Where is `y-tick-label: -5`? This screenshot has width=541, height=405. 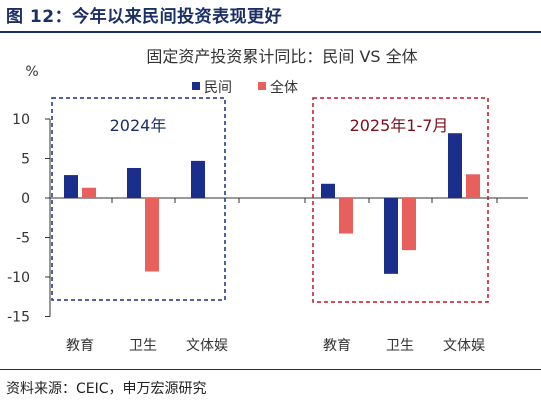
y-tick-label: -5 is located at coordinates (23, 239).